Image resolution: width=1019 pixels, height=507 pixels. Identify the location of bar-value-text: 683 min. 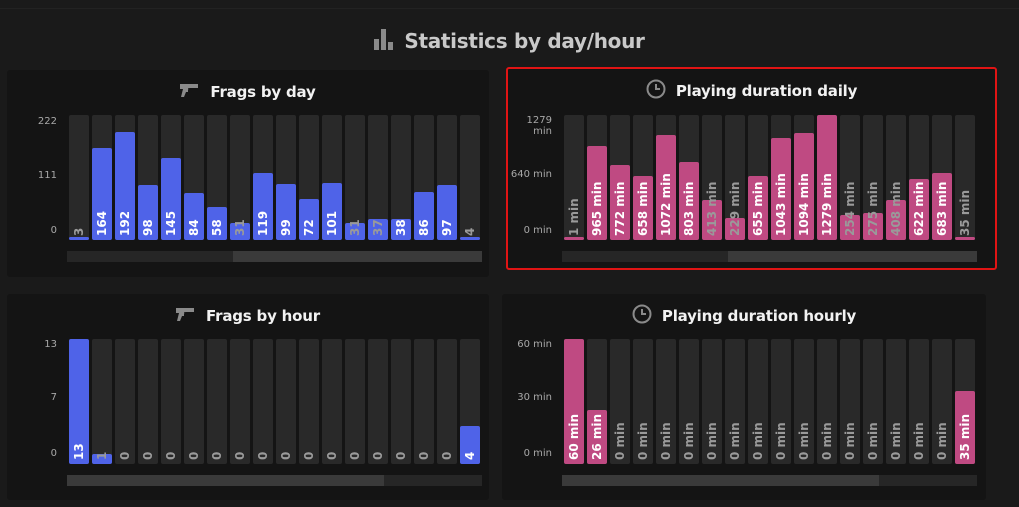
(942, 208).